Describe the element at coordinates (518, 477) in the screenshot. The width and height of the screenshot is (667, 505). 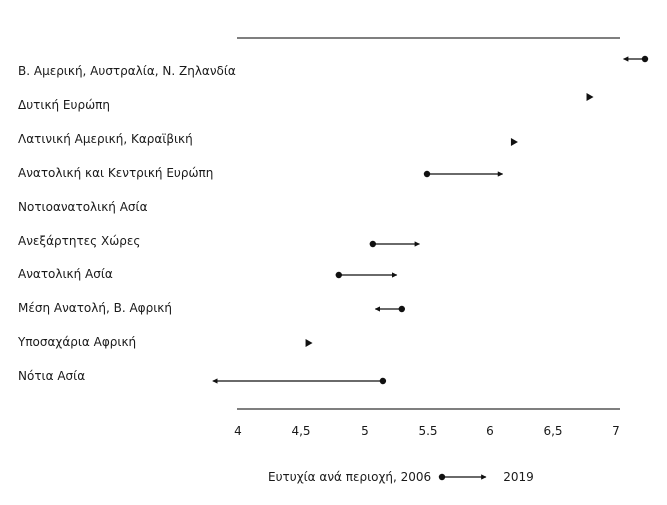
I see `legend-end-label: 2019` at that location.